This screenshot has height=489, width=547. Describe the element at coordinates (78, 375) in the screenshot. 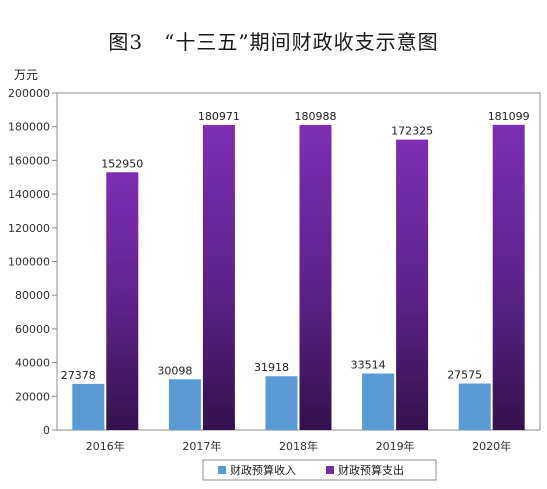

I see `income-value-label: 27378` at that location.